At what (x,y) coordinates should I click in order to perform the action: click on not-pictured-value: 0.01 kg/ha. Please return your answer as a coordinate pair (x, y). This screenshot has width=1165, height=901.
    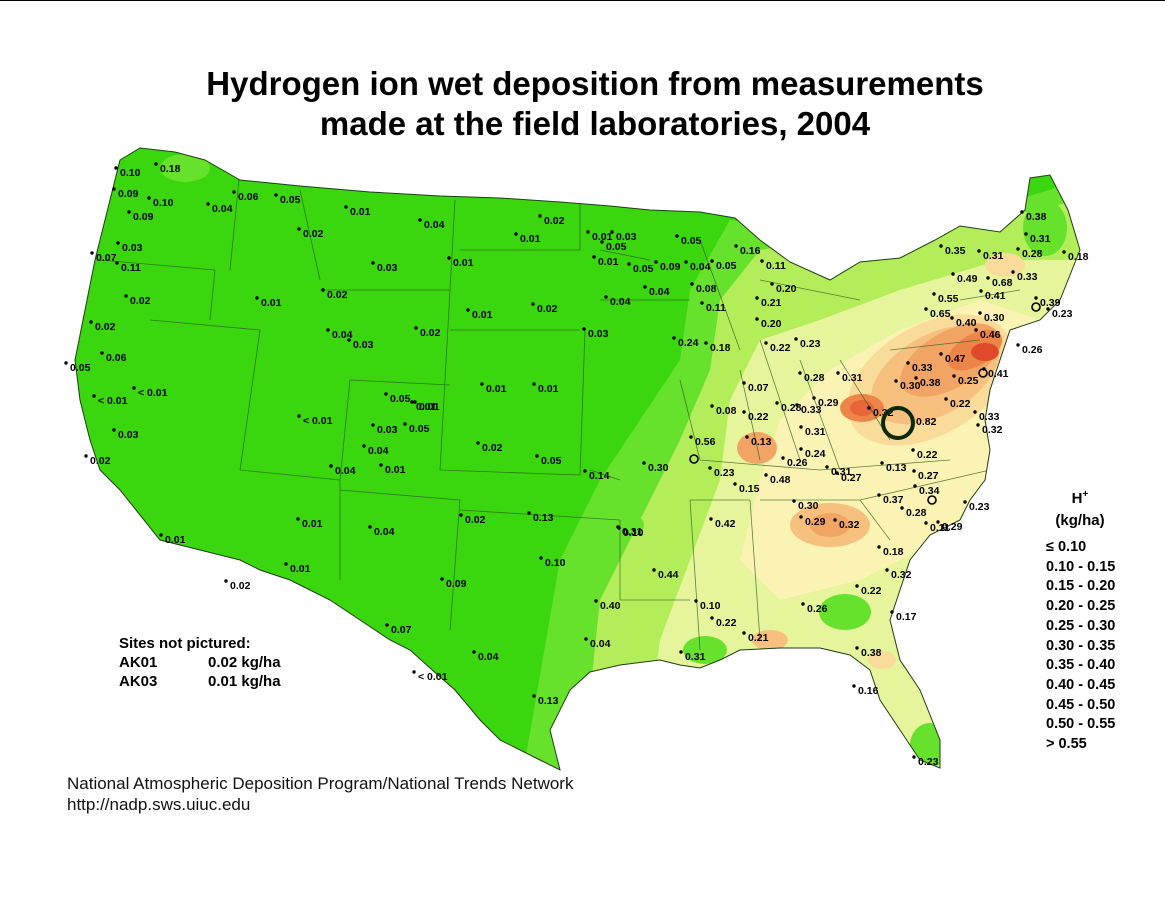
    Looking at the image, I should click on (244, 681).